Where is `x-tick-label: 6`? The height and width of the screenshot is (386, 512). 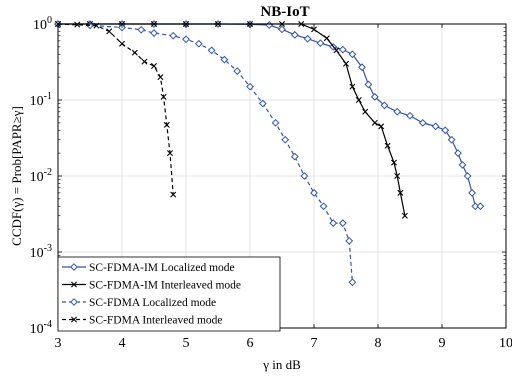
x-tick-label: 6 is located at coordinates (250, 343).